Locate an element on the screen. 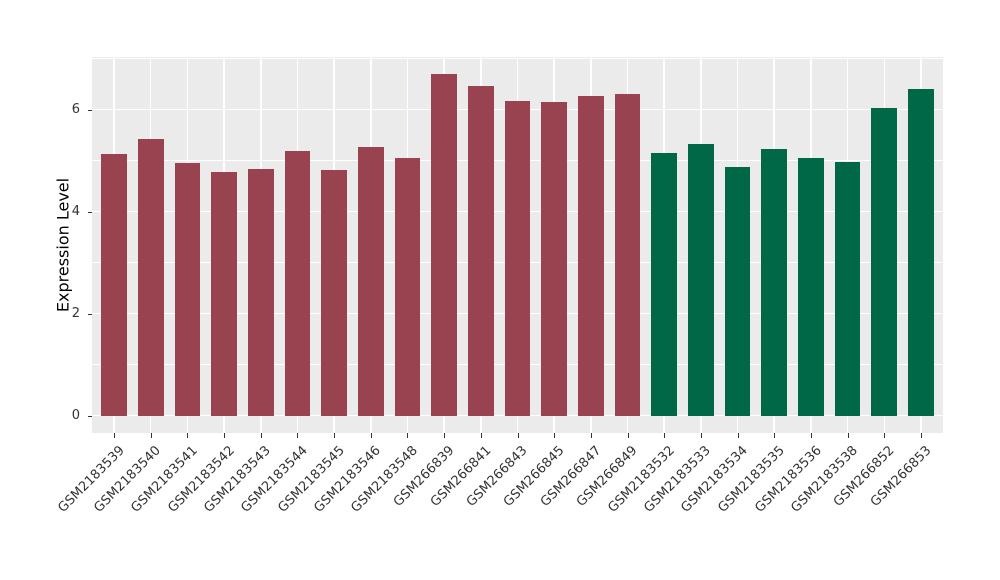 The image size is (1000, 580). bar-GSM2183540 is located at coordinates (150, 277).